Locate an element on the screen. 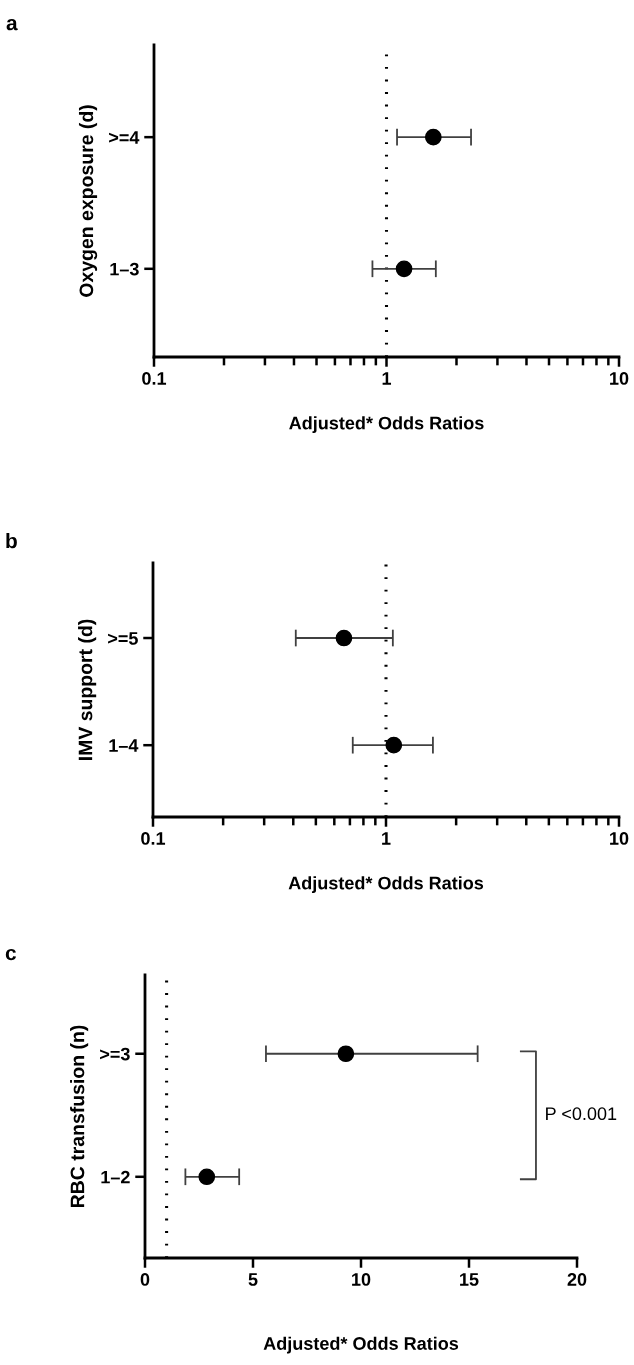  chart-title: a is located at coordinates (12, 24).